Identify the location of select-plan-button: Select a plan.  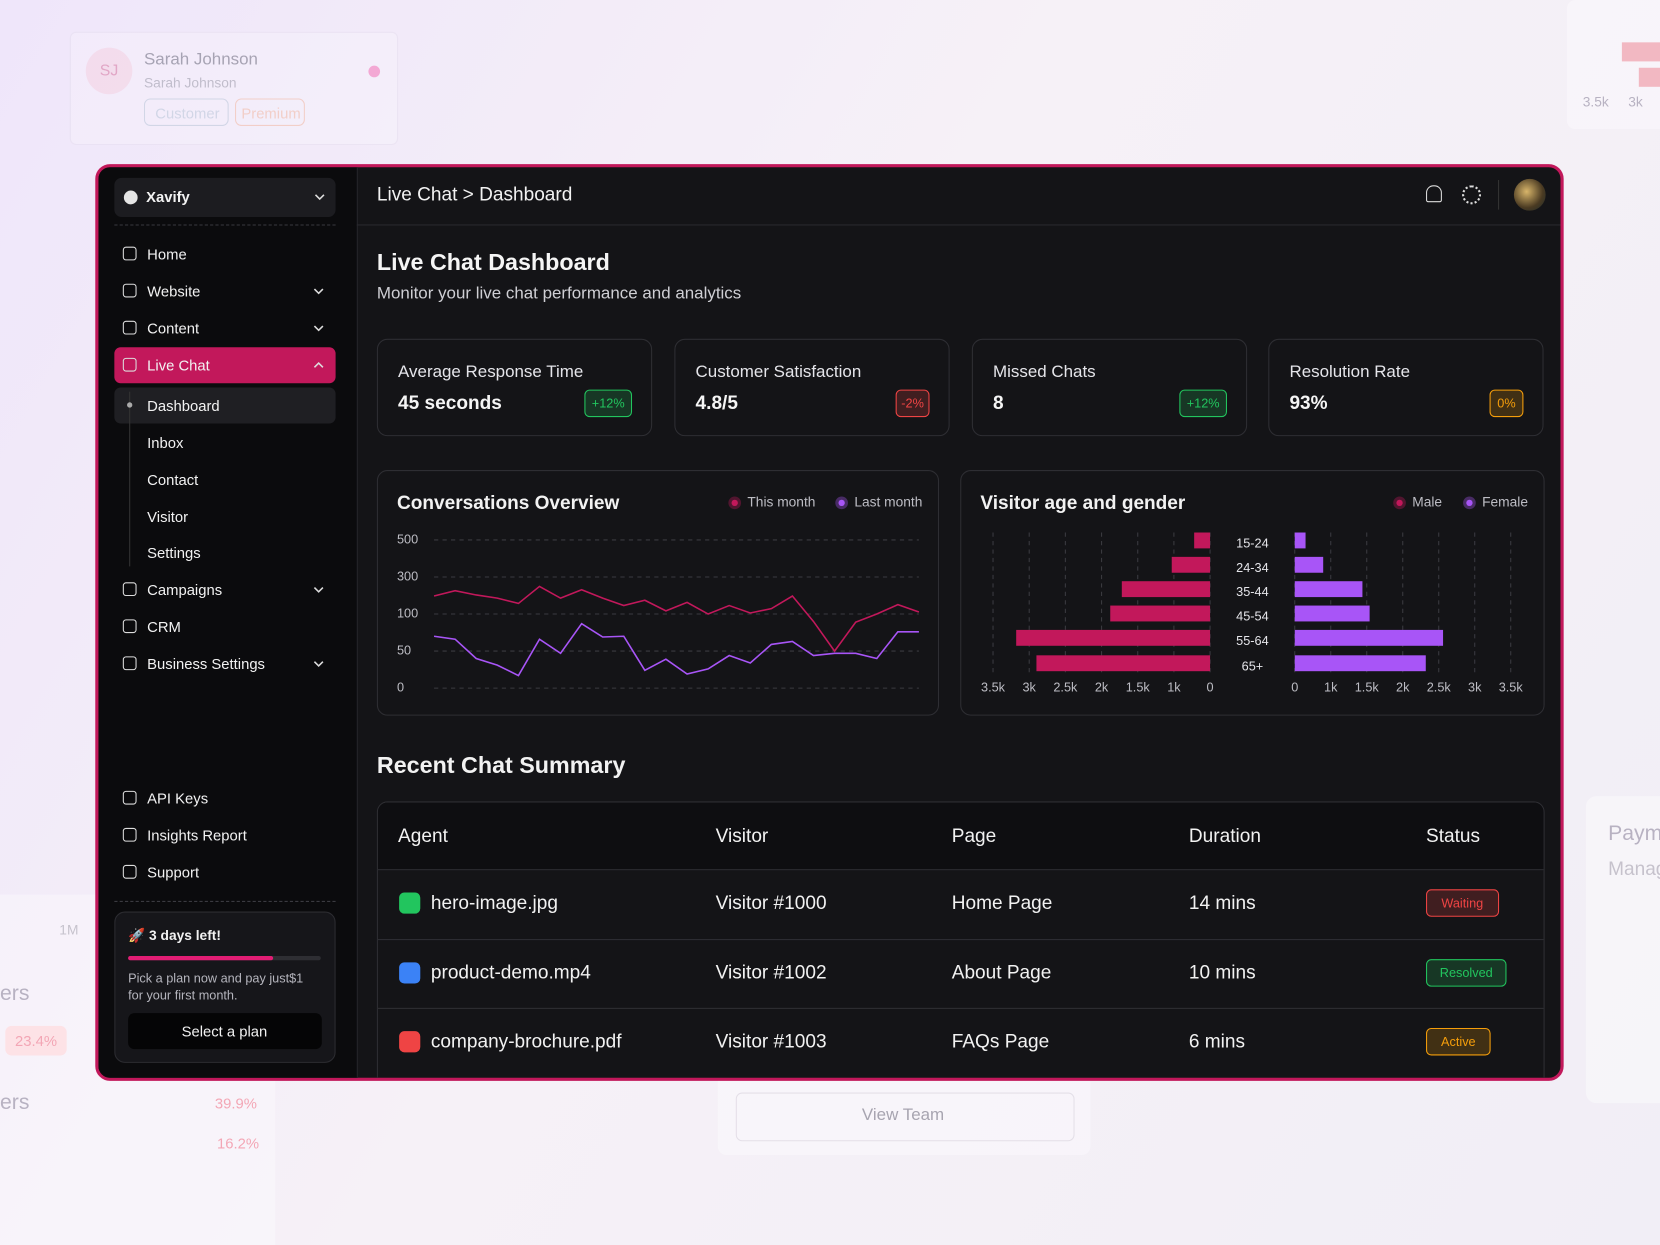
(225, 1031).